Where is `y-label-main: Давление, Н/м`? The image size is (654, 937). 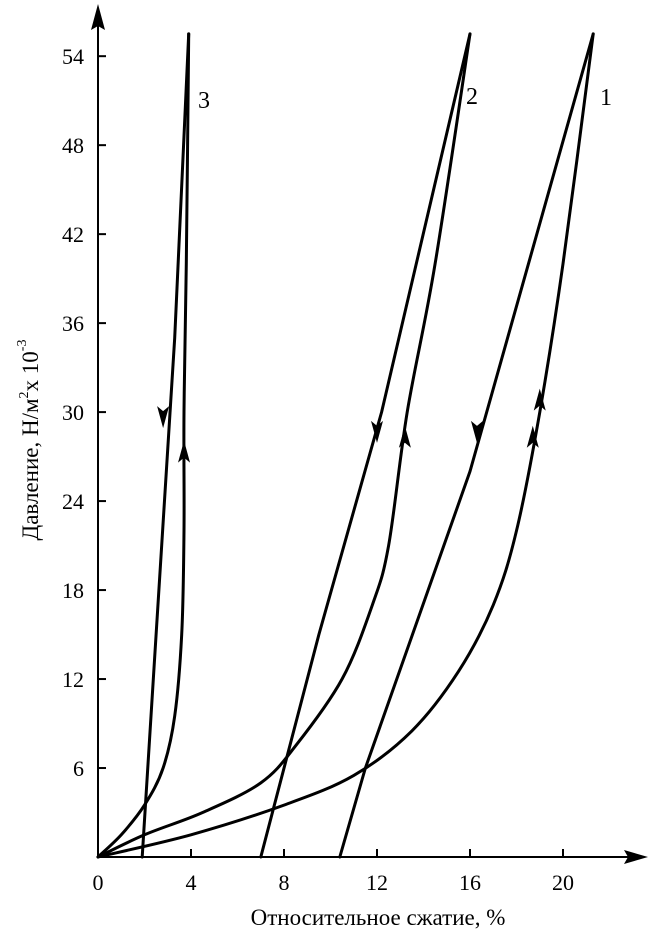 y-label-main: Давление, Н/м is located at coordinates (30, 469).